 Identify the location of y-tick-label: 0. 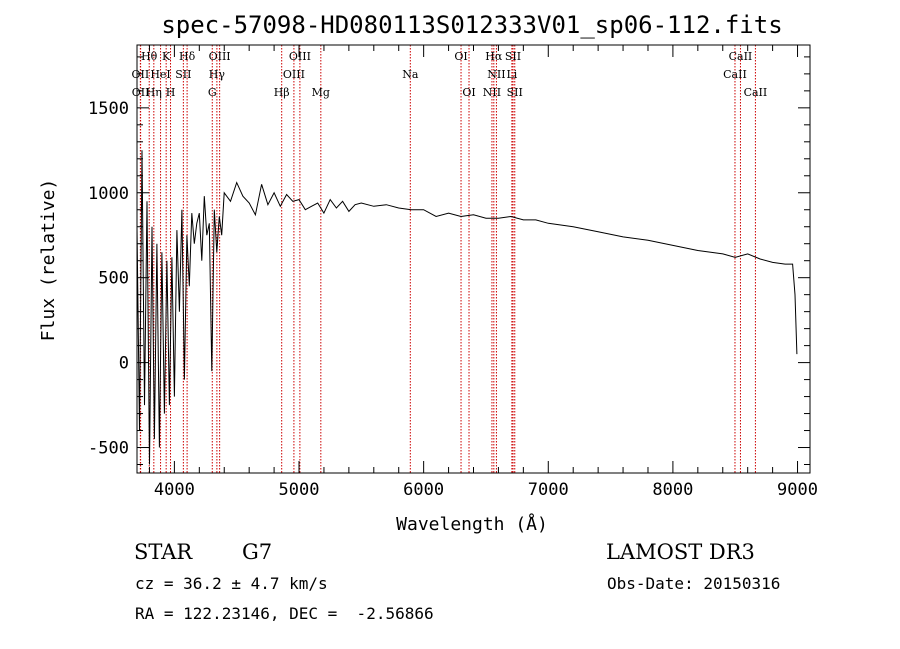
(124, 364).